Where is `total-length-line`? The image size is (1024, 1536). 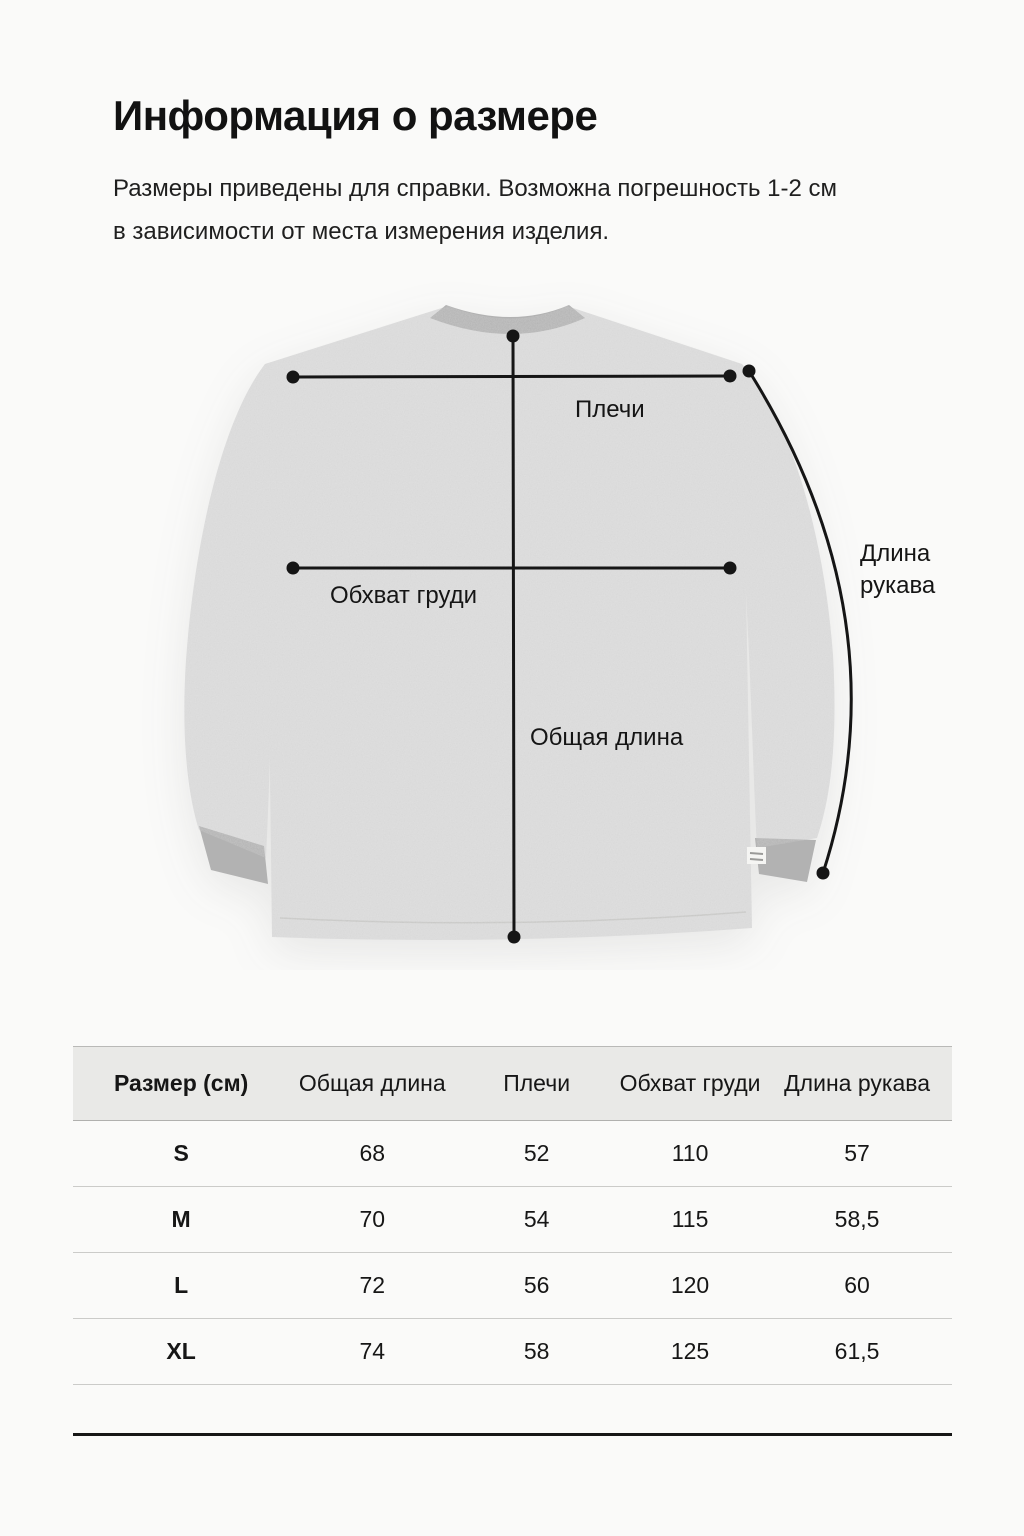
total-length-line is located at coordinates (513, 636).